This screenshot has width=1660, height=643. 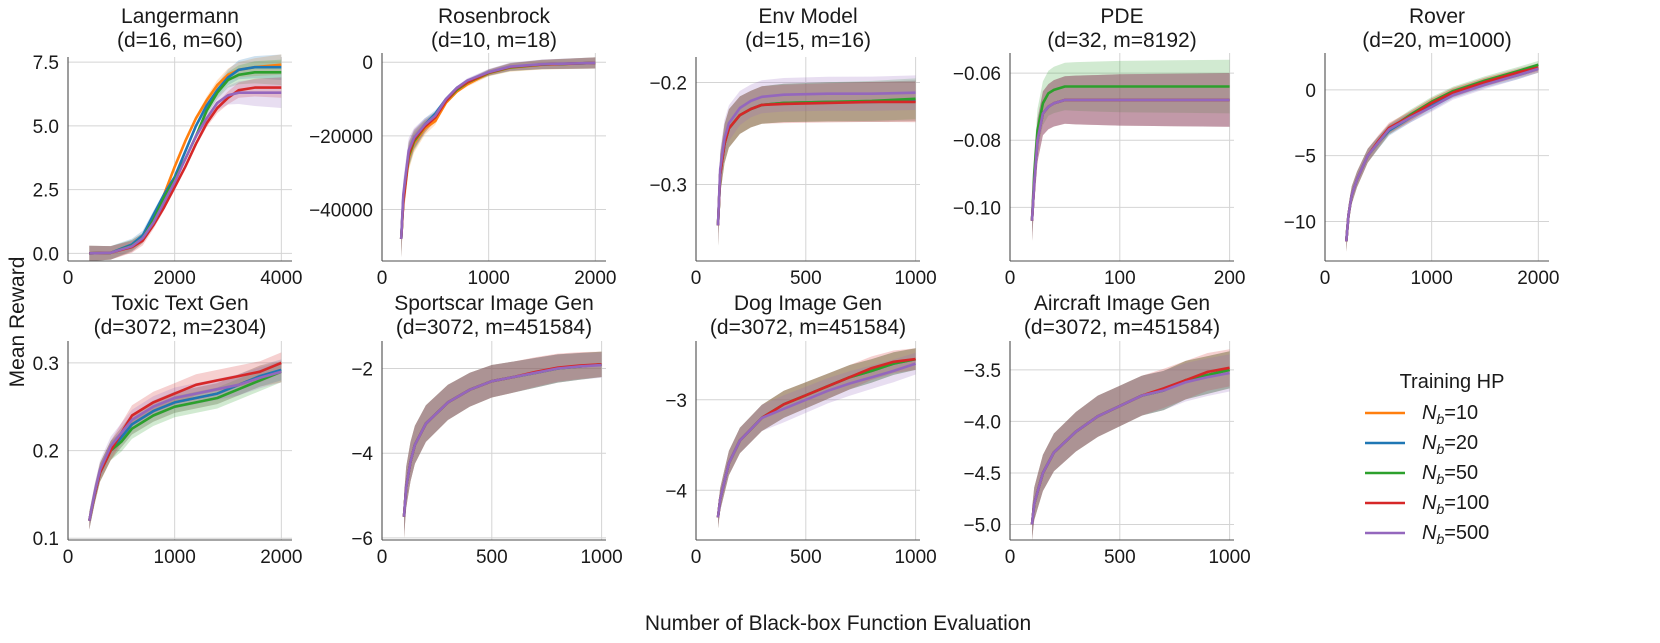 What do you see at coordinates (494, 16) in the screenshot?
I see `subplot-title-line: Rosenbrock` at bounding box center [494, 16].